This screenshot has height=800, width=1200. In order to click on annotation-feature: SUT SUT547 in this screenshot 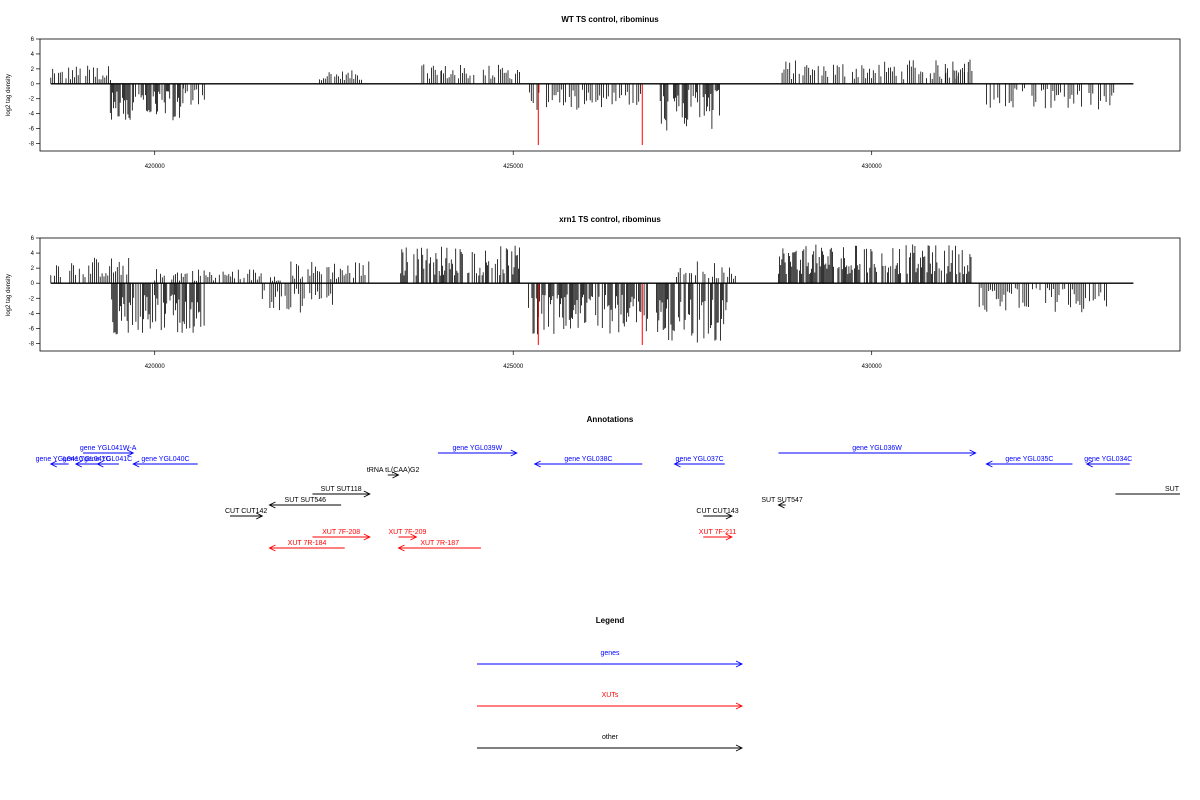, I will do `click(782, 503)`.